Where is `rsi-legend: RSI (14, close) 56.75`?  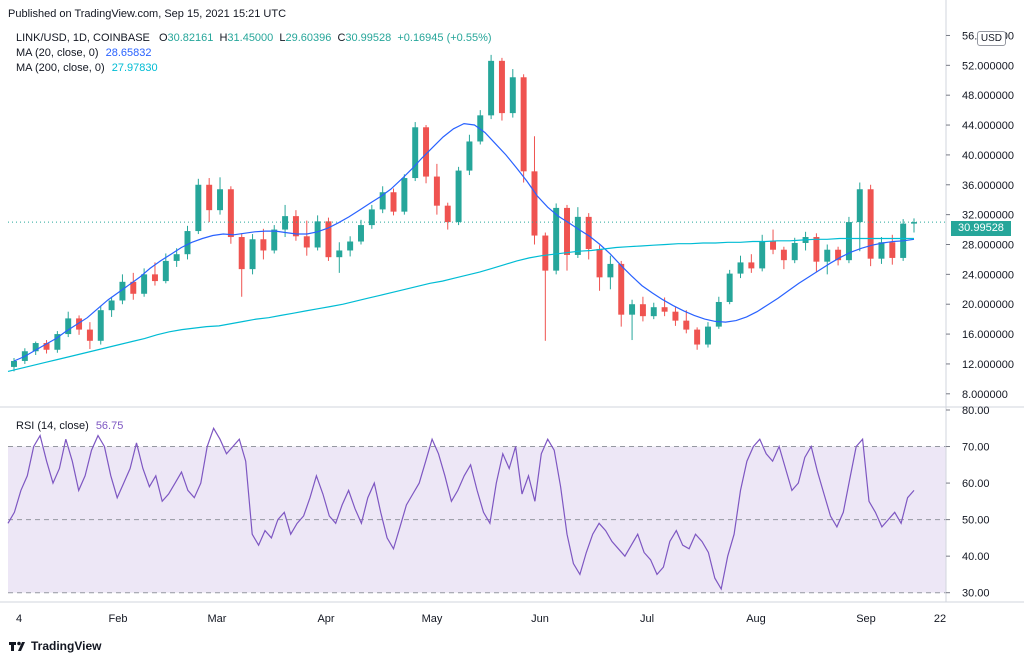
rsi-legend: RSI (14, close) 56.75 is located at coordinates (69, 426).